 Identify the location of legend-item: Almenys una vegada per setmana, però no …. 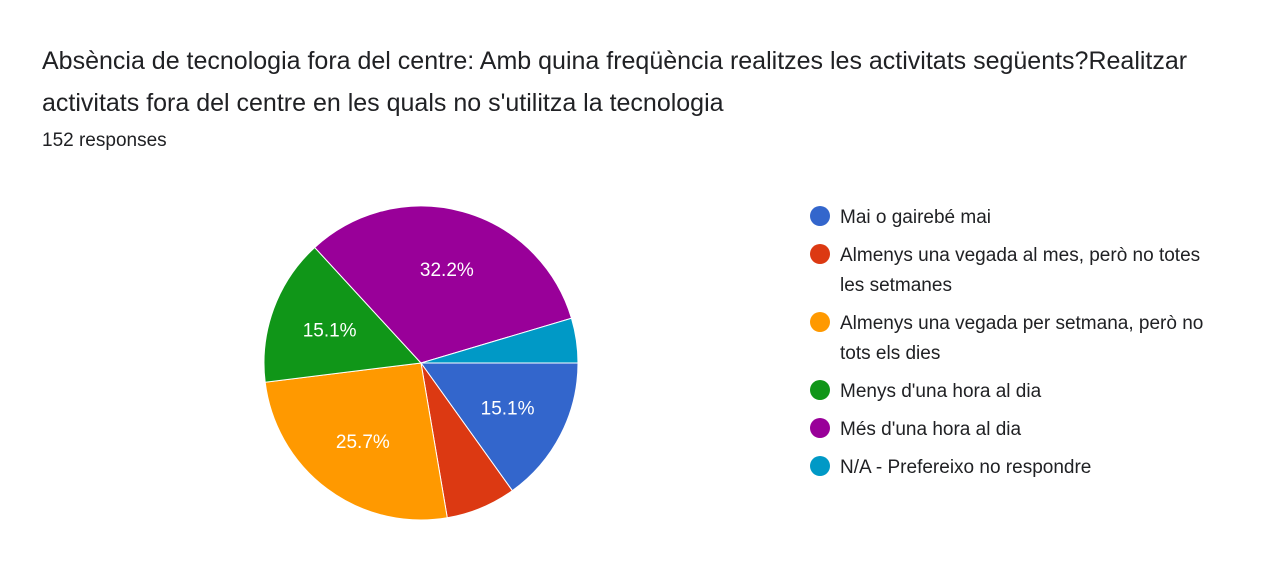
(1025, 339).